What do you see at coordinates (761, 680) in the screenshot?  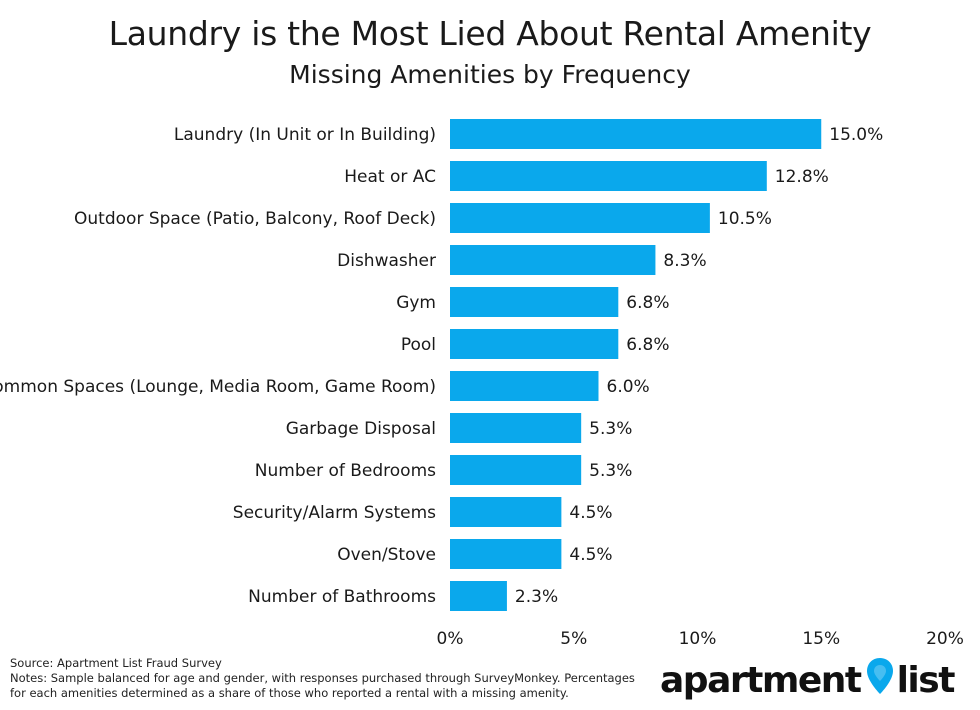 I see `logo-word-apartment: apartment` at bounding box center [761, 680].